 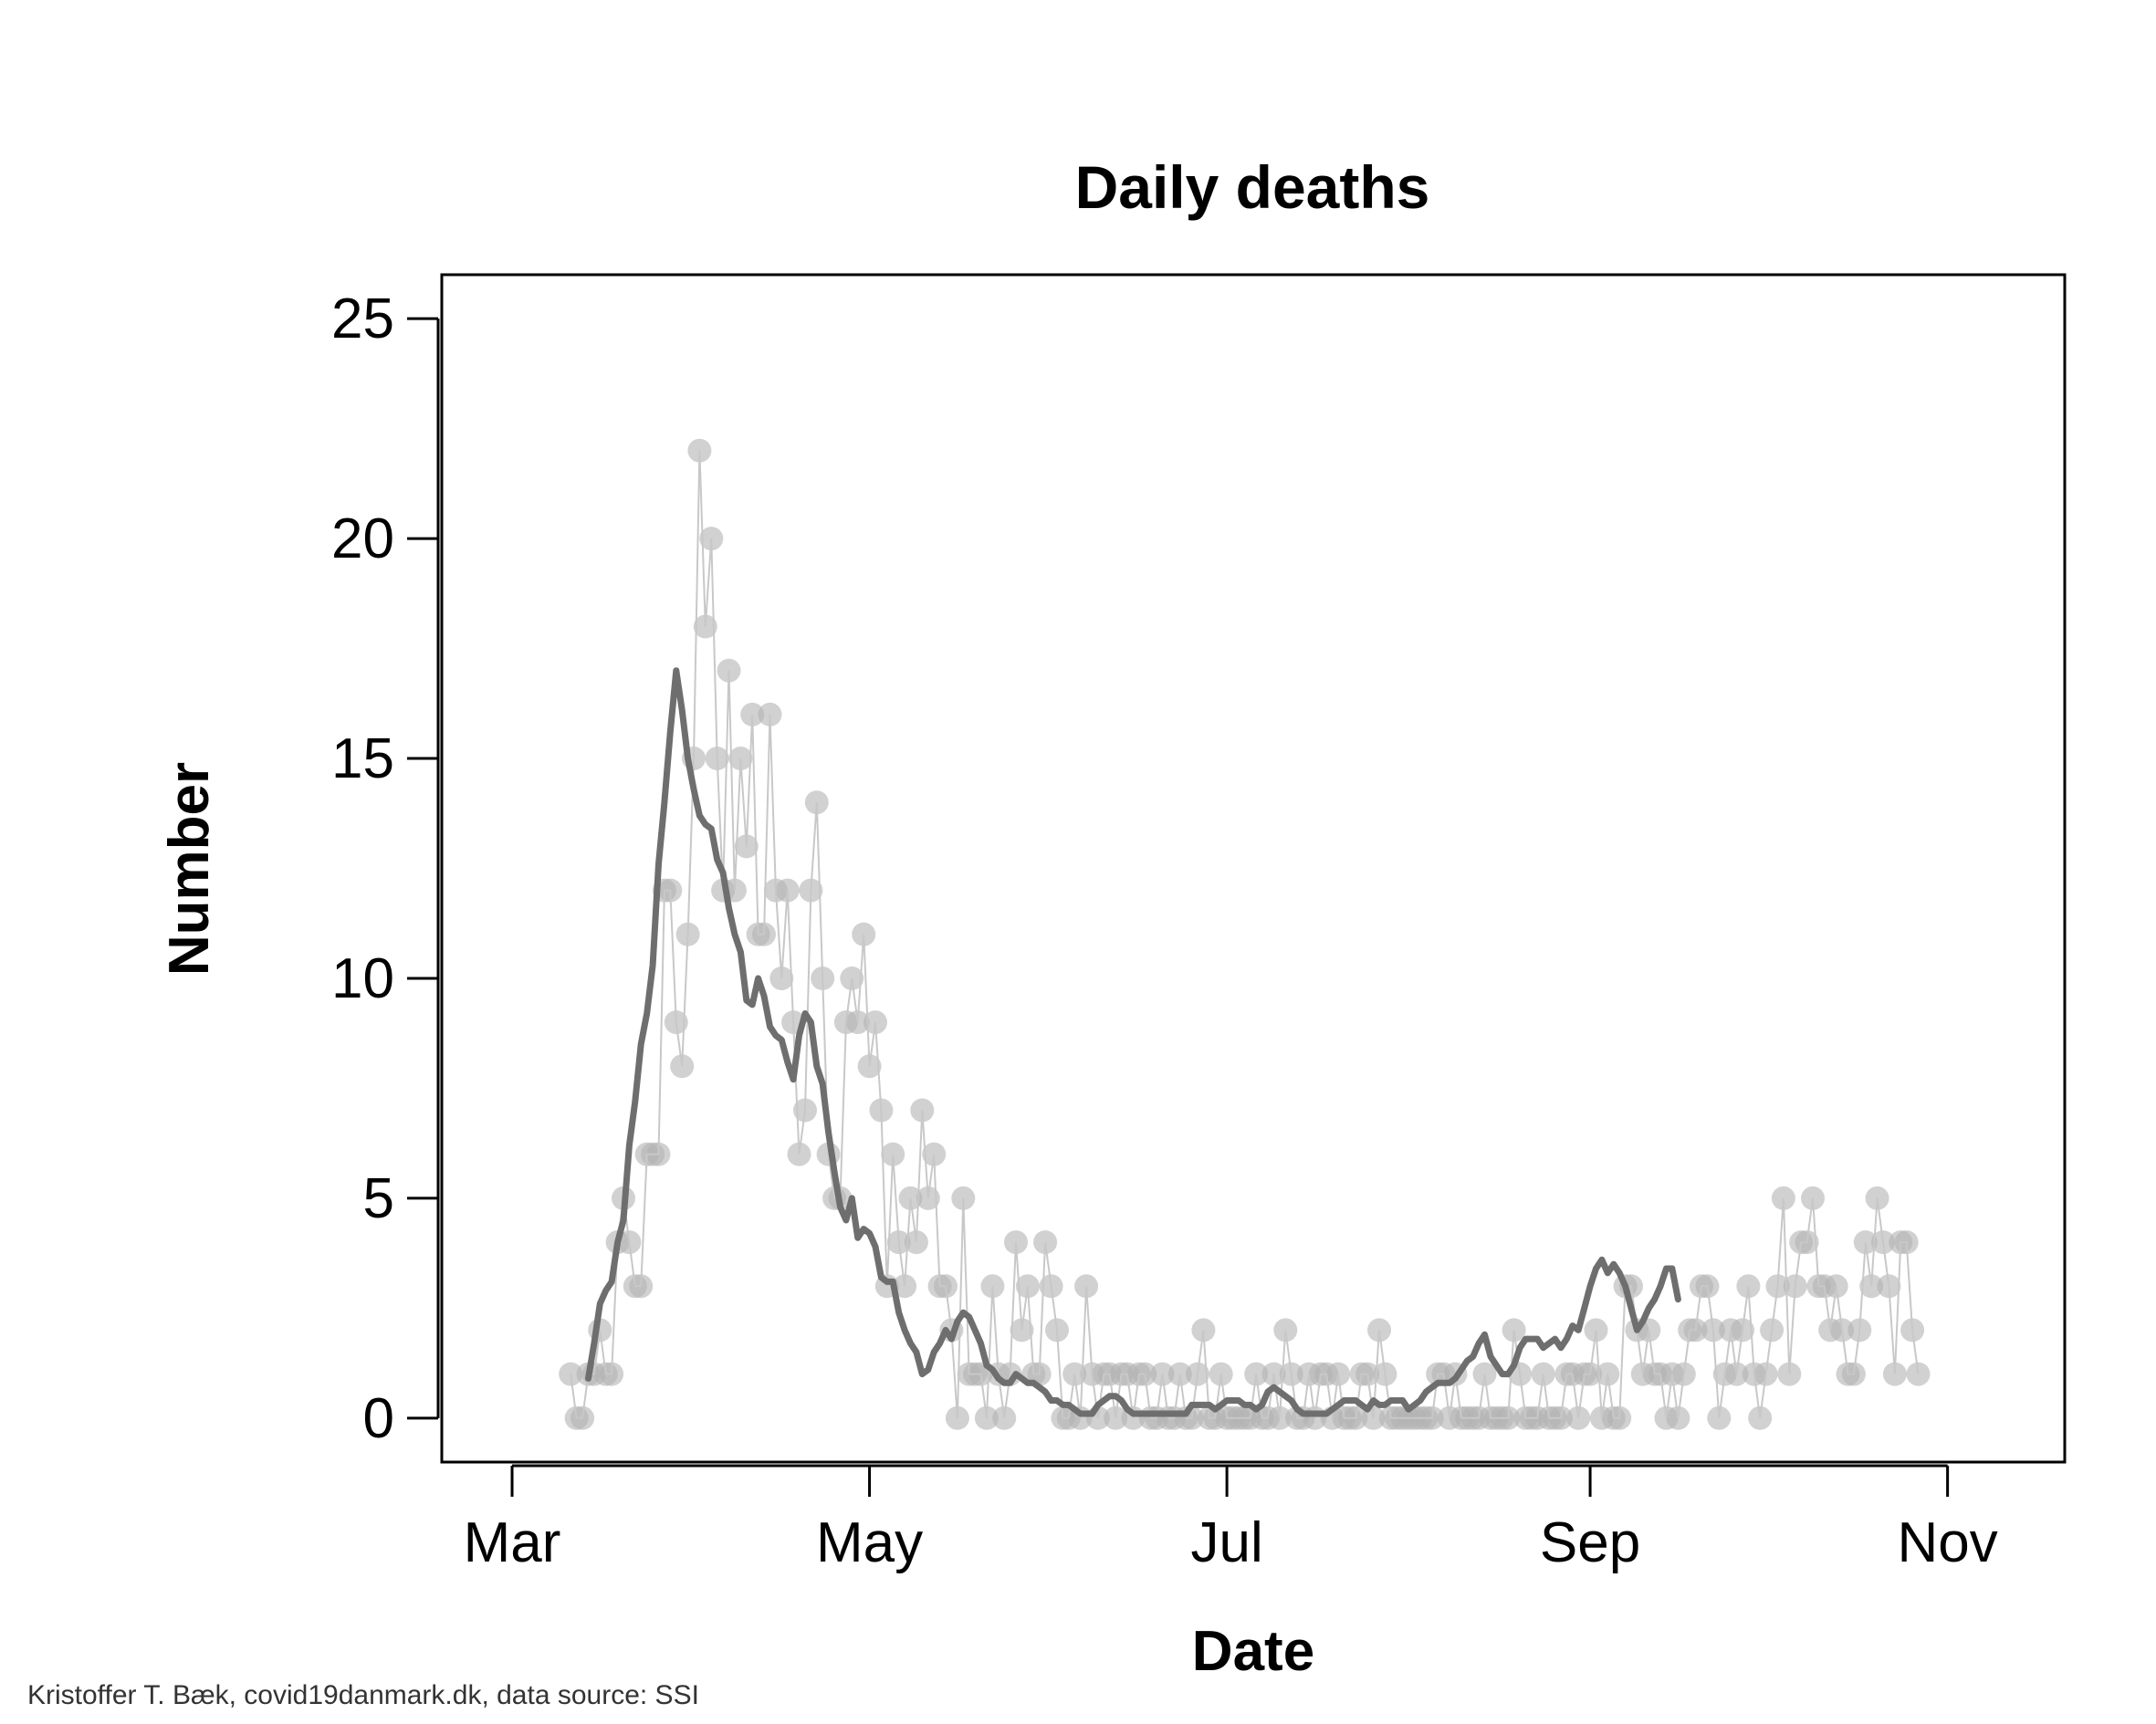 What do you see at coordinates (1253, 1651) in the screenshot?
I see `x-axis-label: Date` at bounding box center [1253, 1651].